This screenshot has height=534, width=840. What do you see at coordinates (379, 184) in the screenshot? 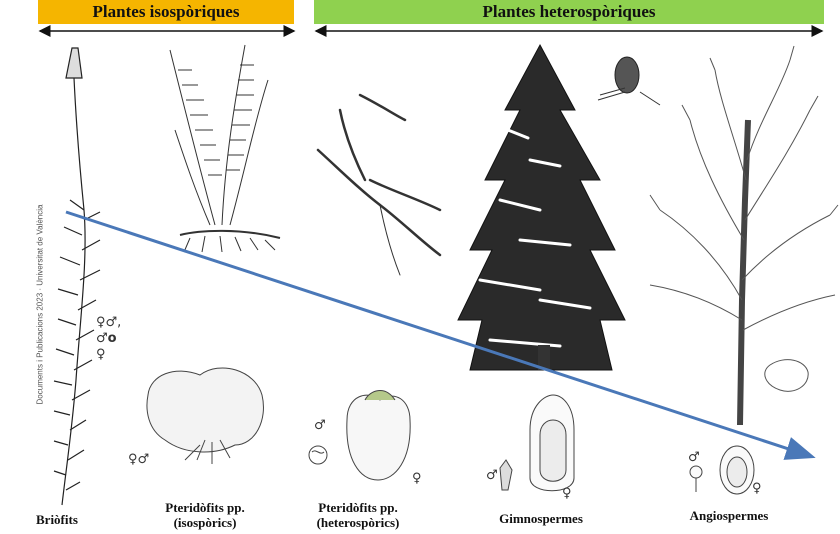
I see `selaginella-drawing` at bounding box center [379, 184].